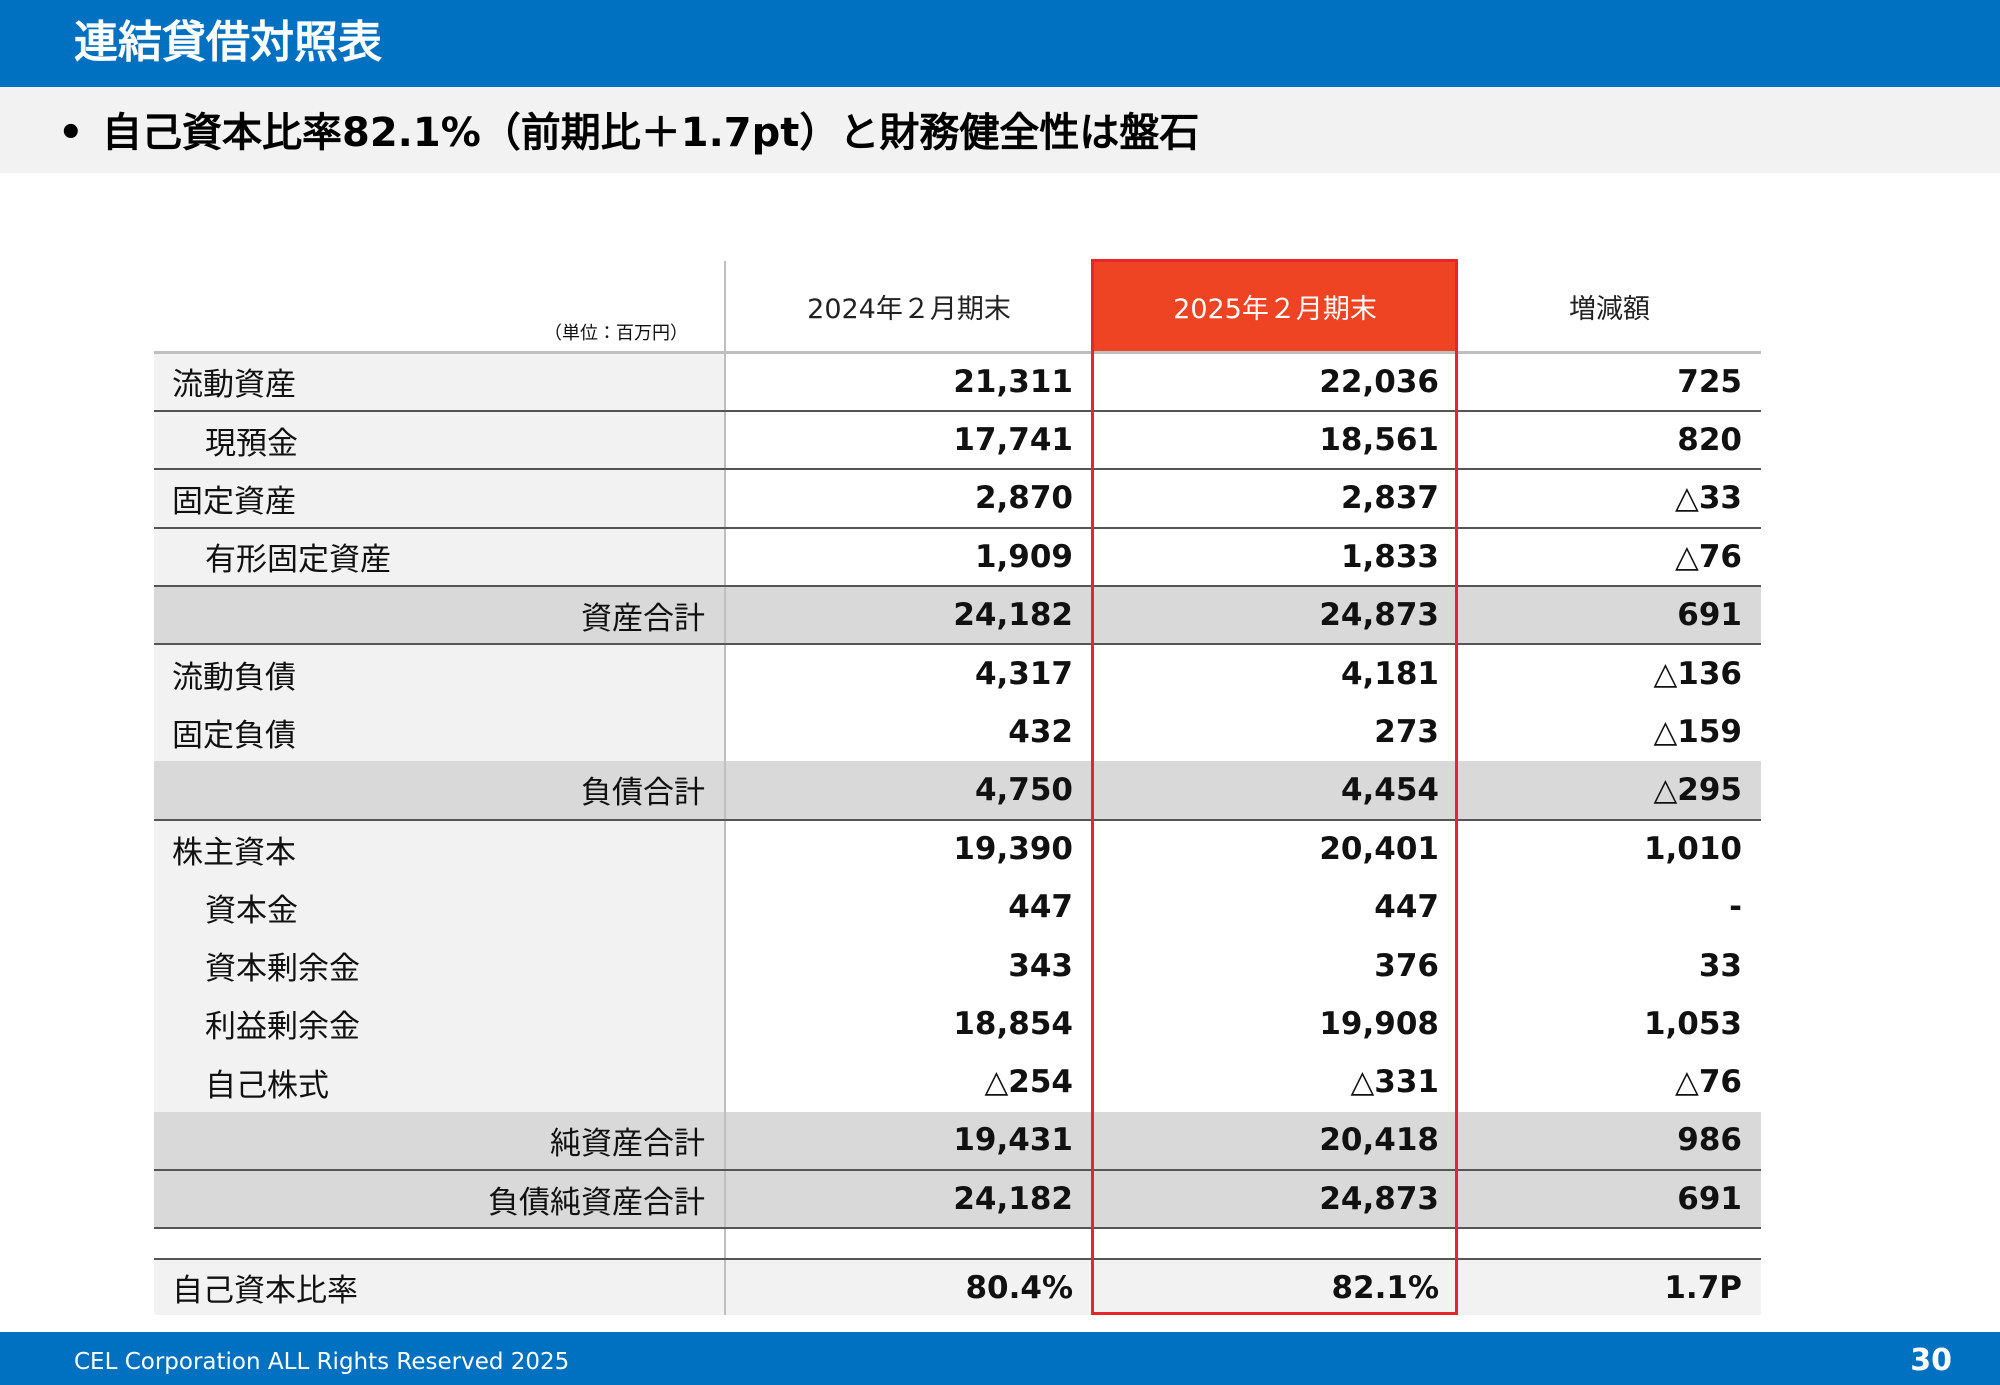 This screenshot has height=1385, width=2000. Describe the element at coordinates (908, 1141) in the screenshot. I see `cell-value: 19,431` at that location.